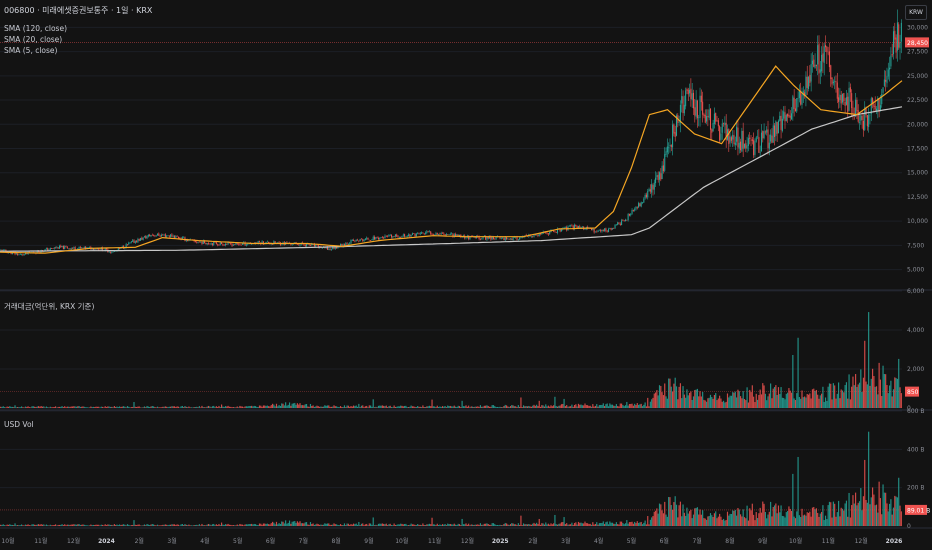 This screenshot has height=550, width=932. Describe the element at coordinates (915, 411) in the screenshot. I see `usd-volume-axis-tick-label: 600 B` at that location.